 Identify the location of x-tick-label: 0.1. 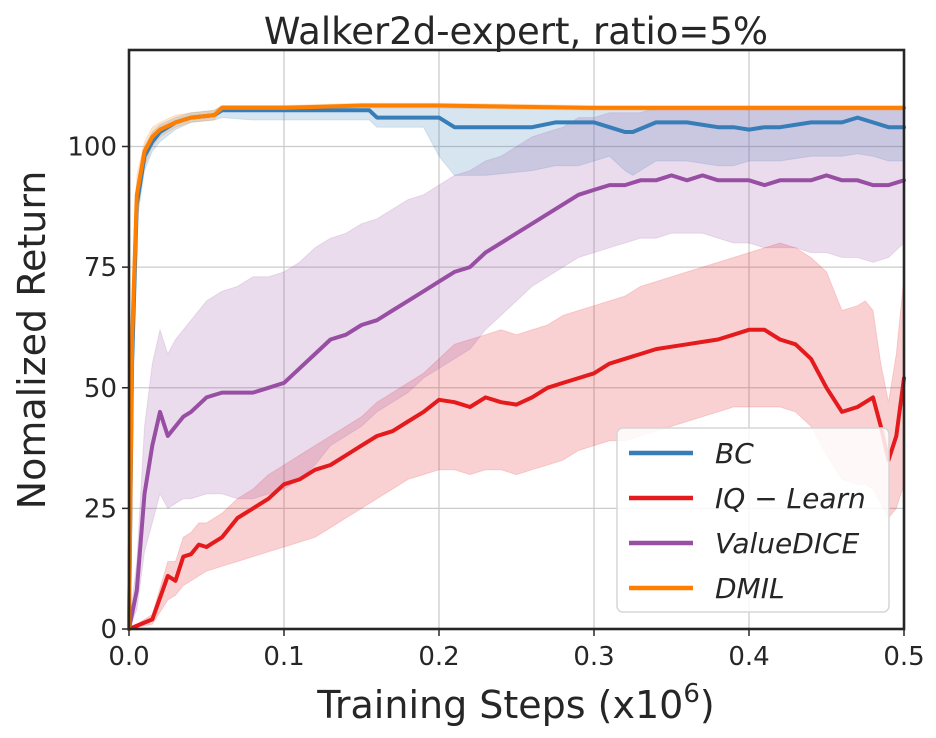
(283, 657).